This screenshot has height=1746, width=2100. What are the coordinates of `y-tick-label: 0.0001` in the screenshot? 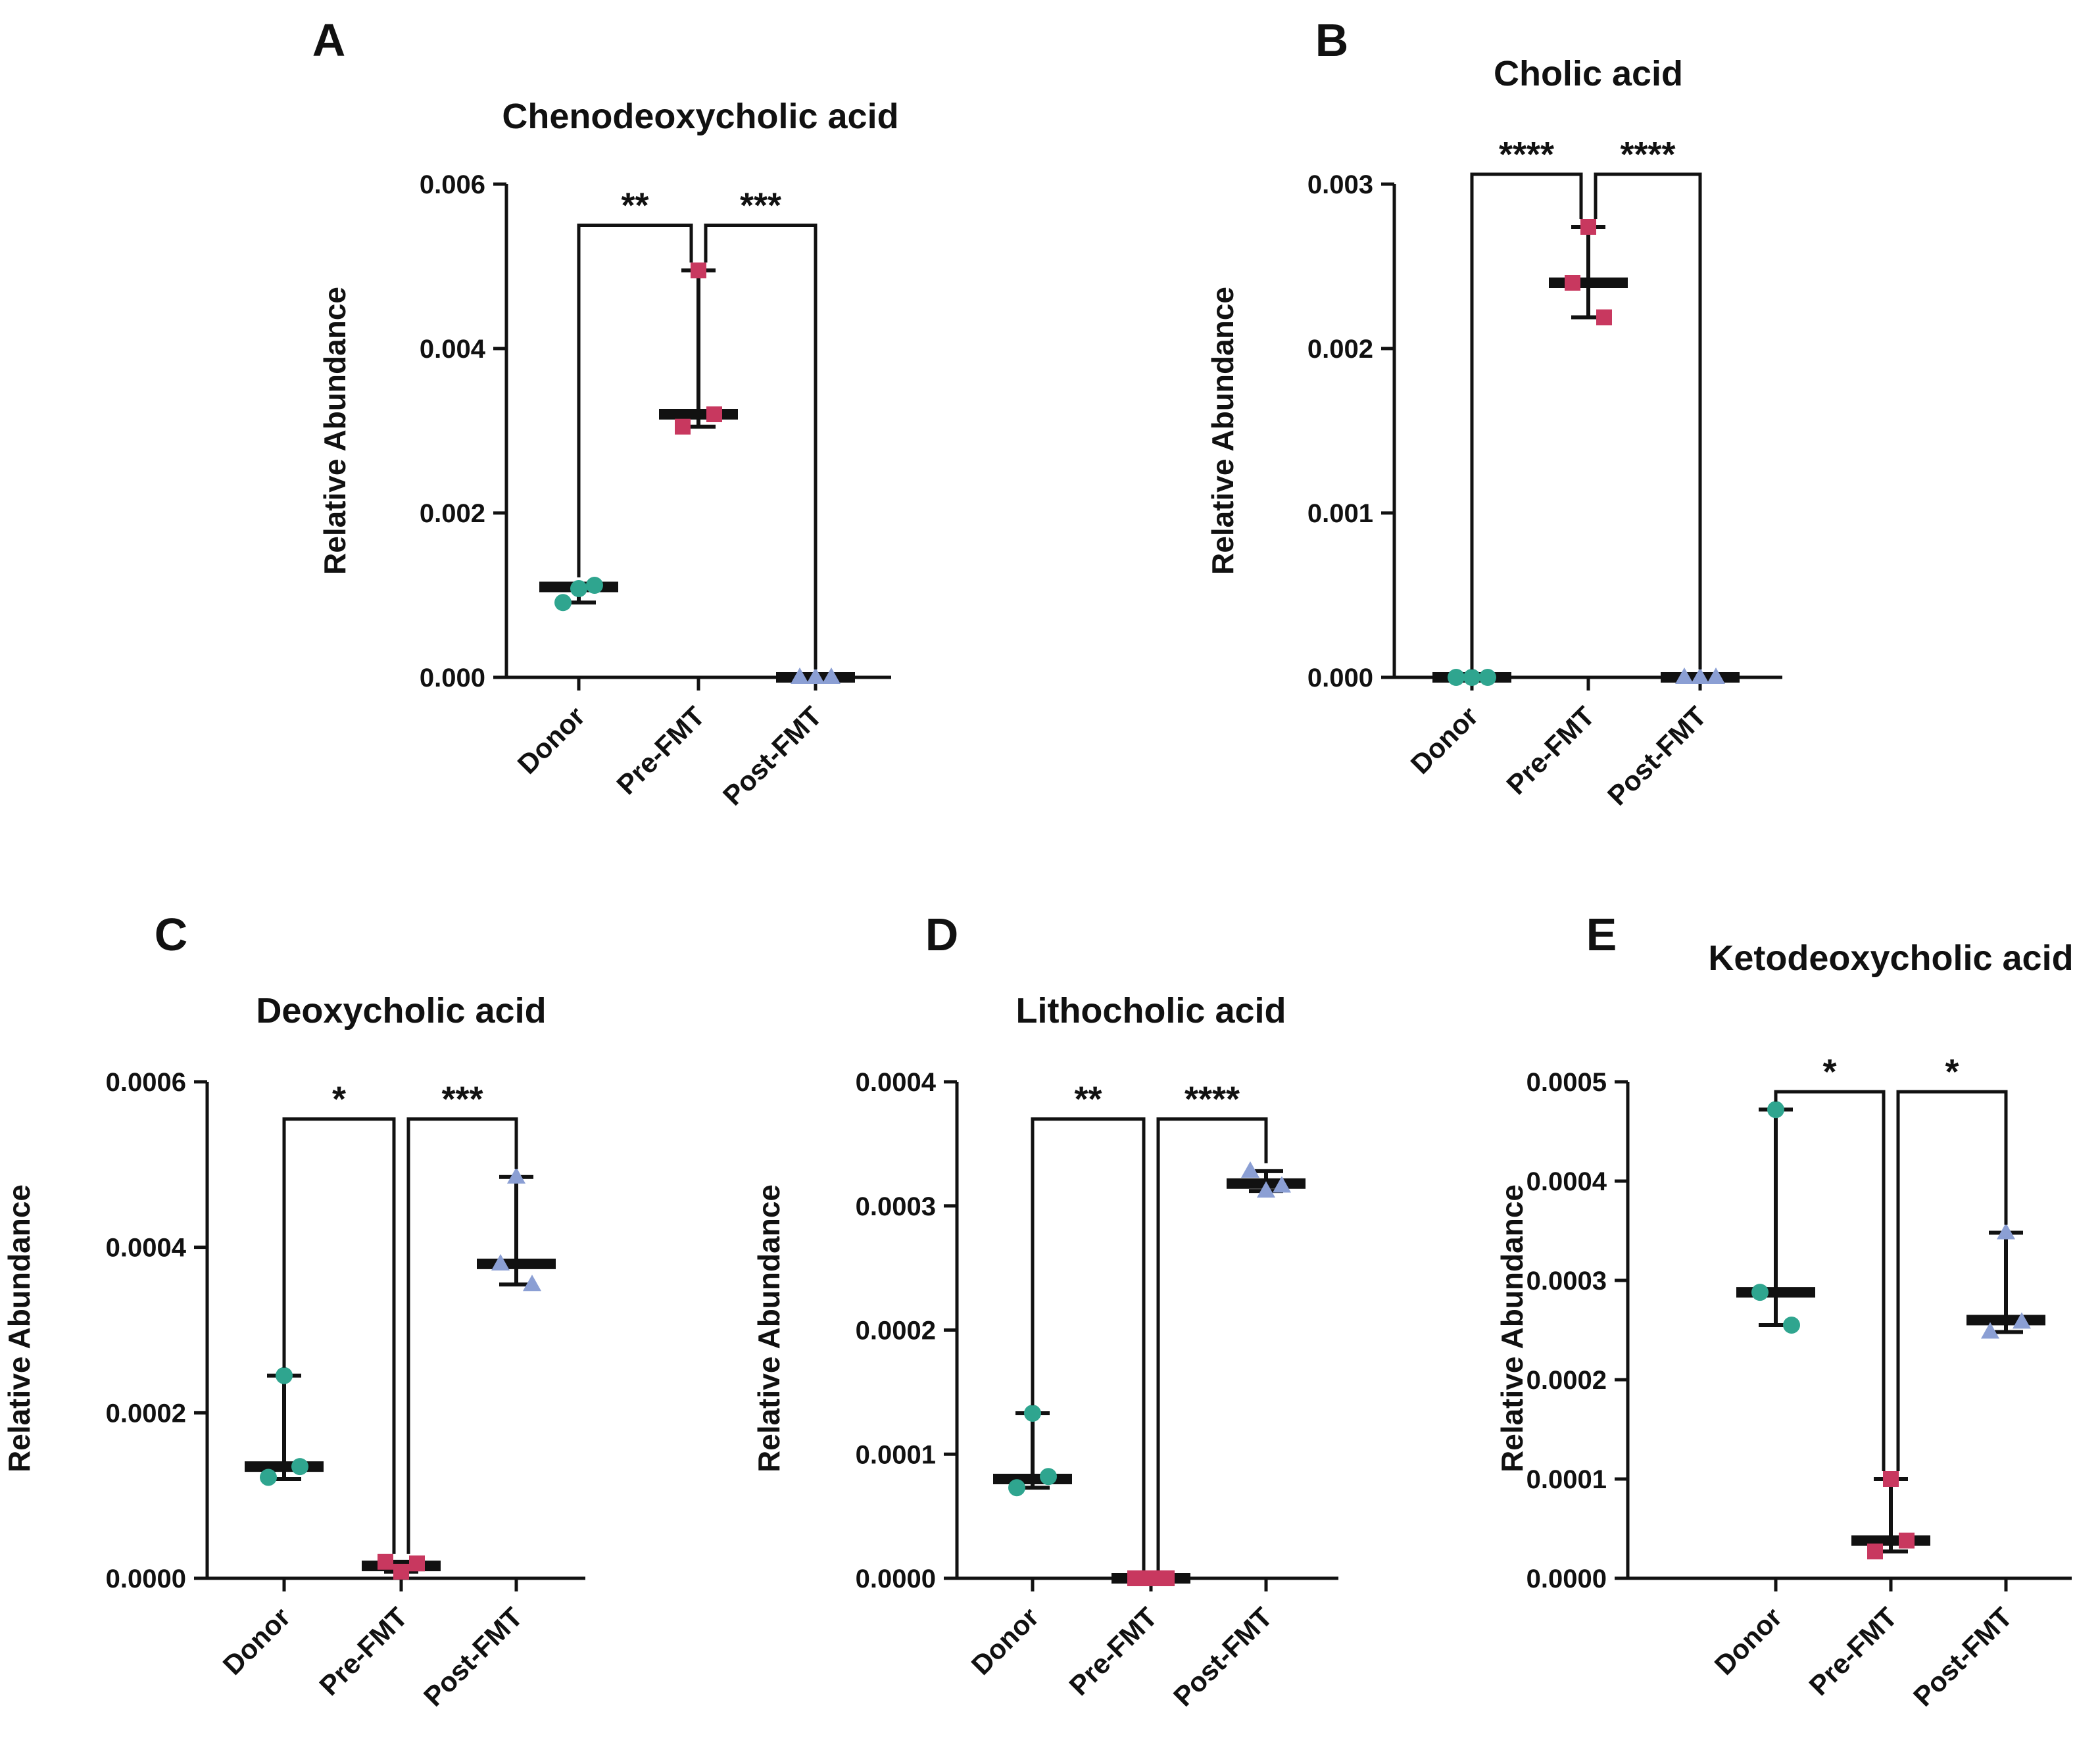 It's located at (1567, 1479).